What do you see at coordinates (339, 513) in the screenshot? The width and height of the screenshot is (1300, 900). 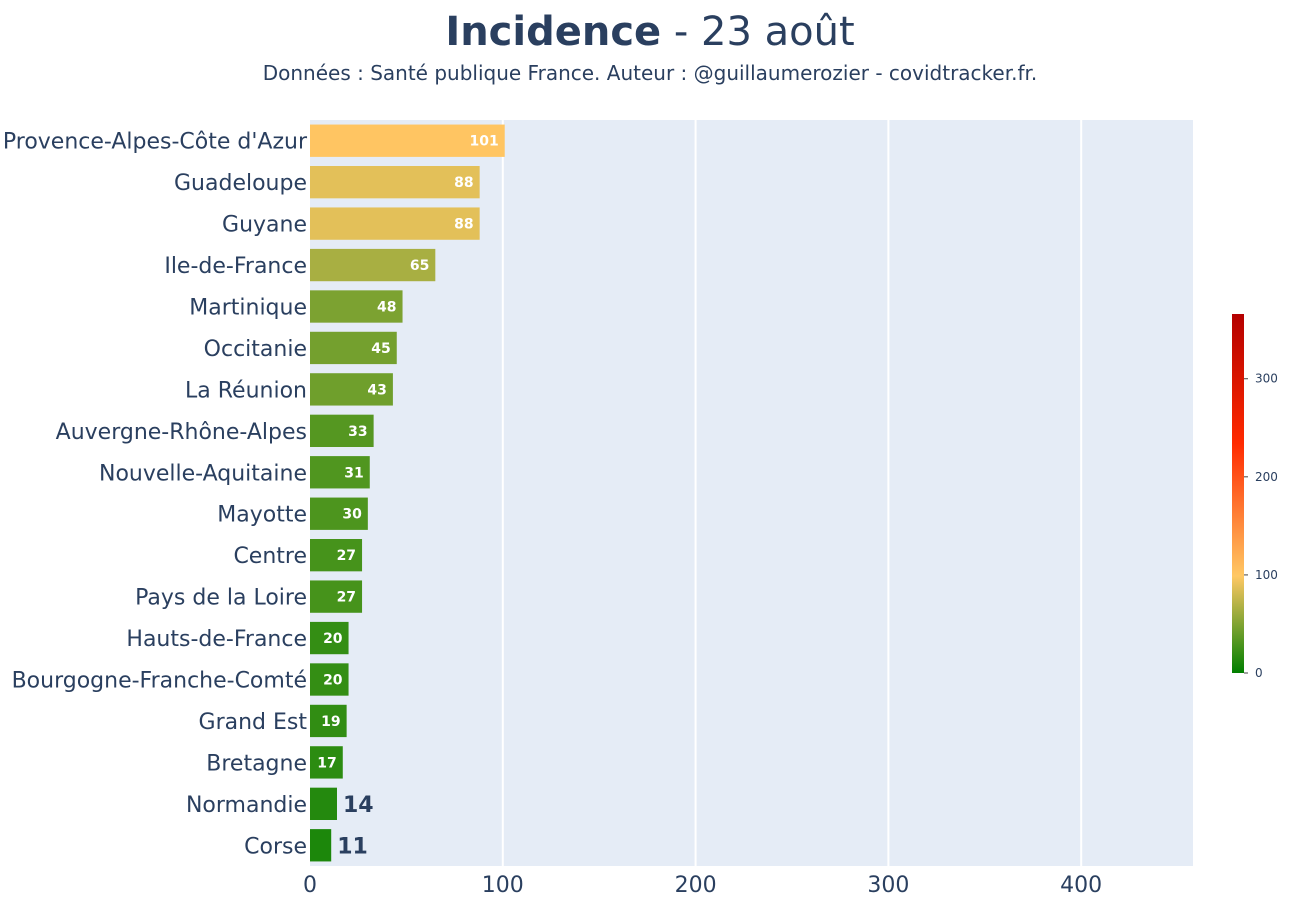 I see `bar-mayotte` at bounding box center [339, 513].